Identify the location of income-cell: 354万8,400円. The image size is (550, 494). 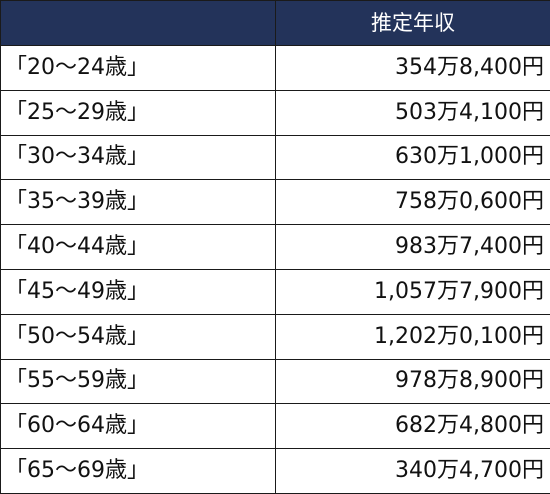
(413, 68).